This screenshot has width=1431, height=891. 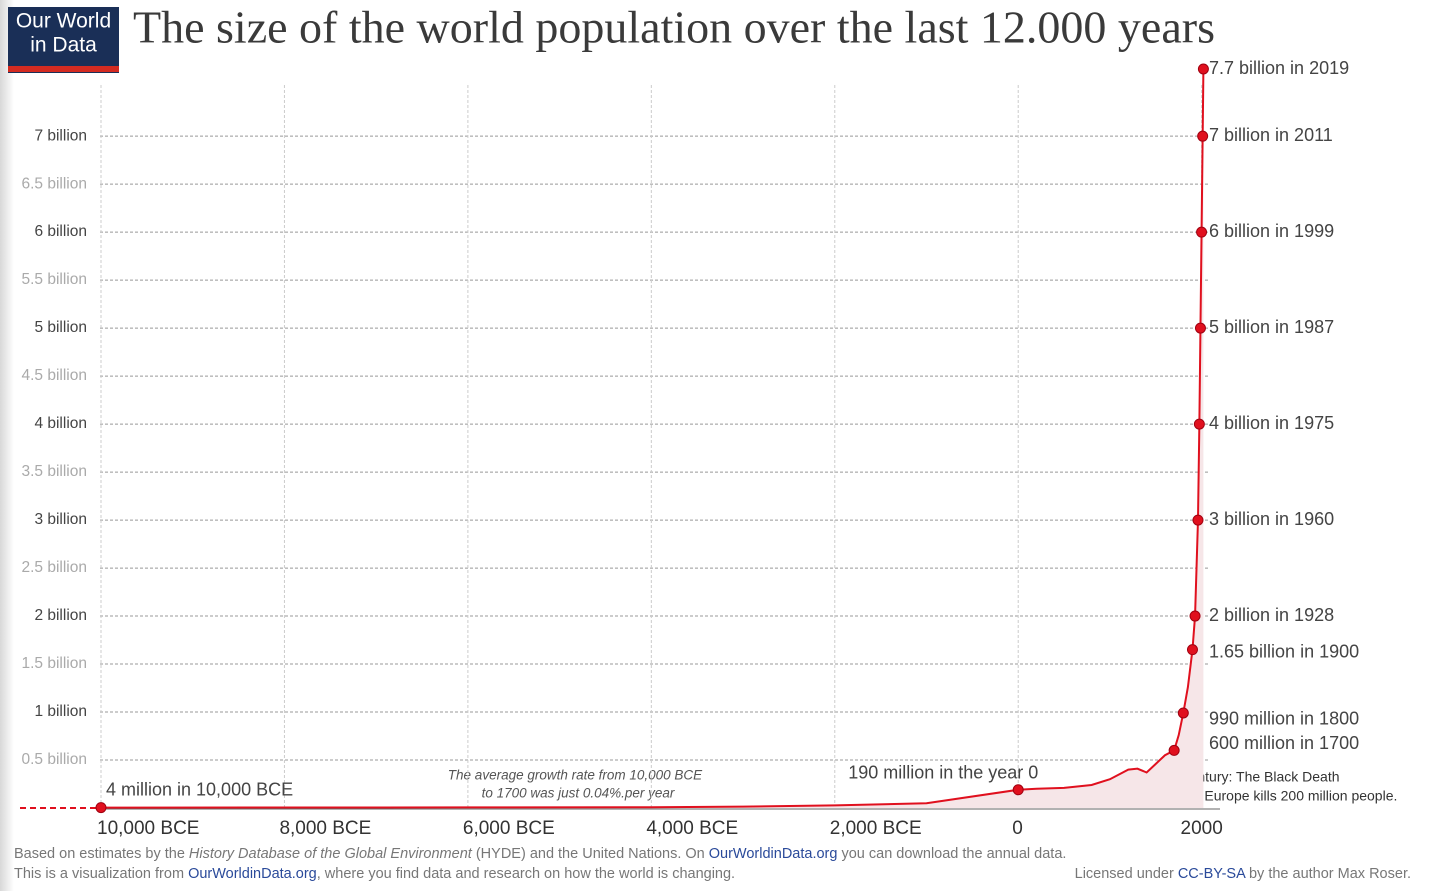 What do you see at coordinates (1202, 828) in the screenshot?
I see `x-tick-label: 2000` at bounding box center [1202, 828].